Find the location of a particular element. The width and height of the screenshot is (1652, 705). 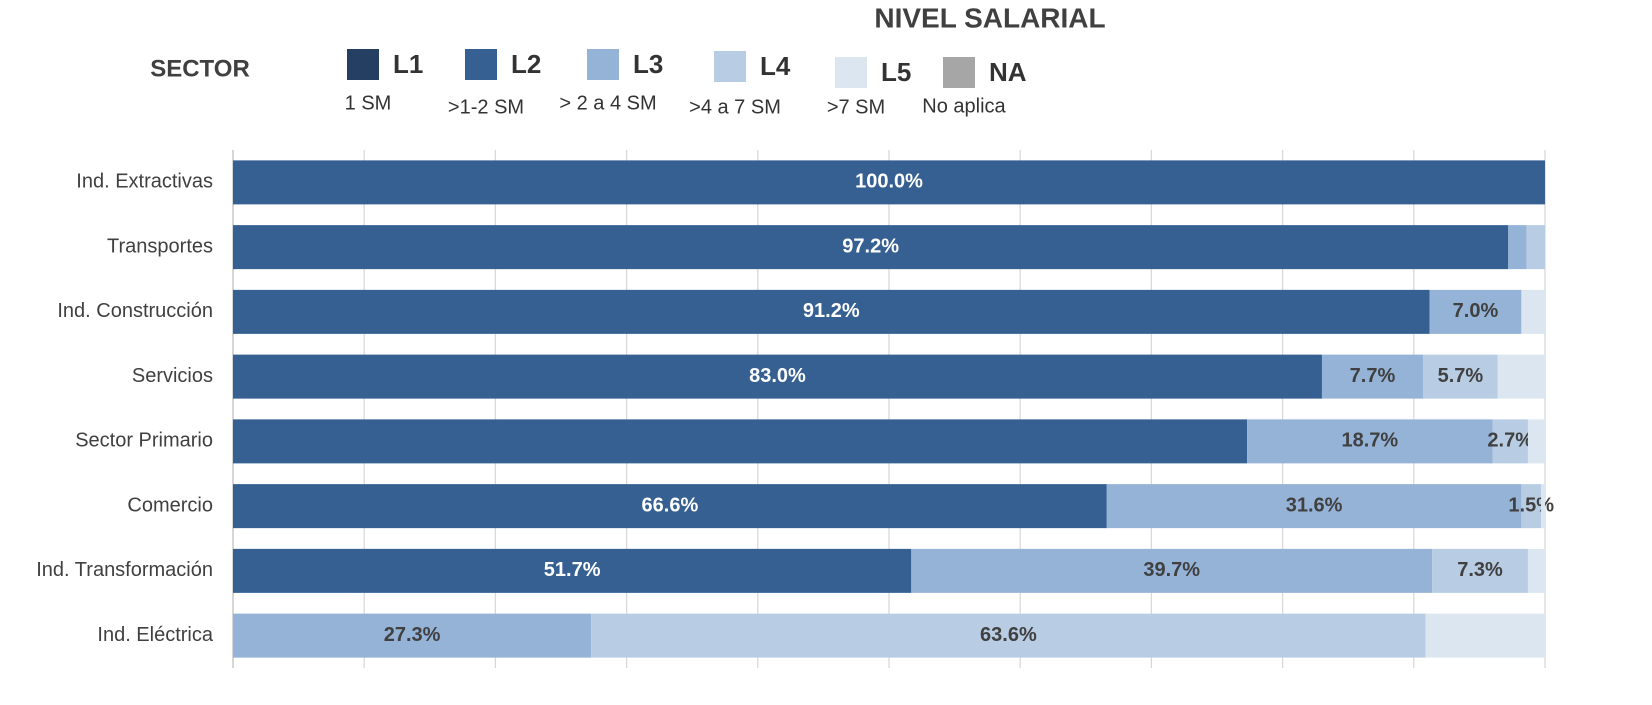

data-label: 66.6% is located at coordinates (670, 505).